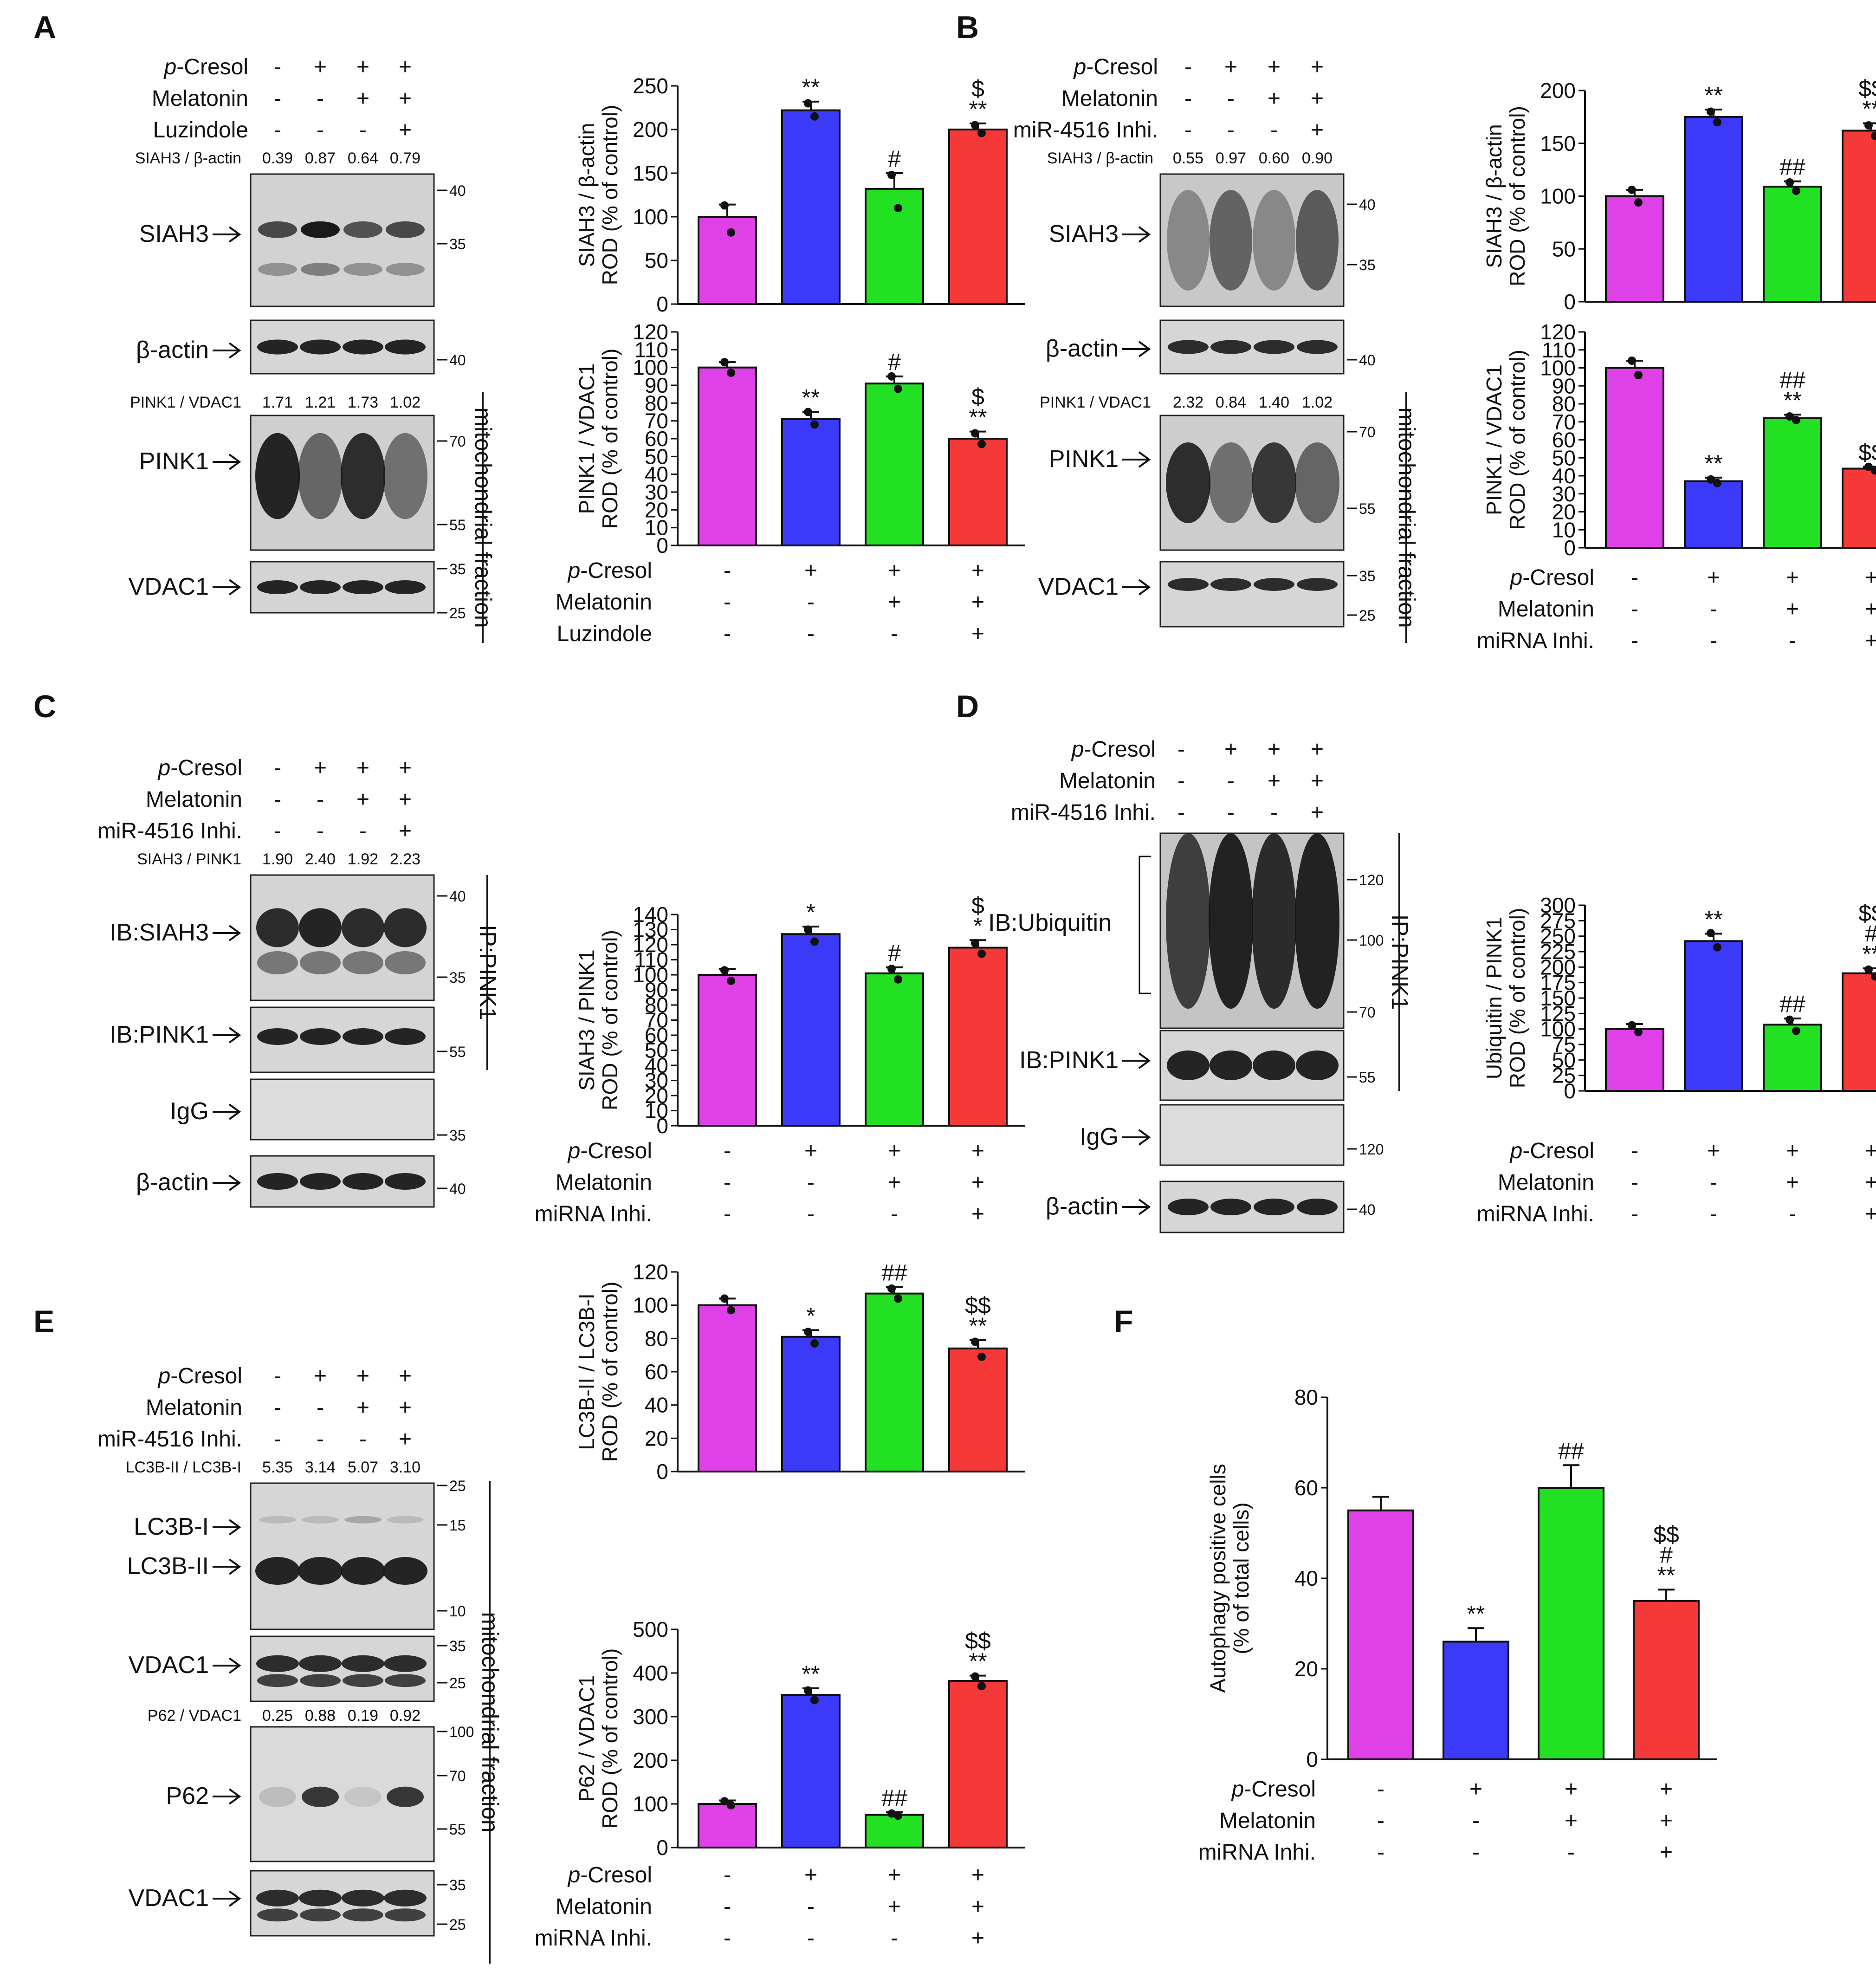 Image resolution: width=1876 pixels, height=1978 pixels. Describe the element at coordinates (1371, 1149) in the screenshot. I see `marker-label: 120` at that location.